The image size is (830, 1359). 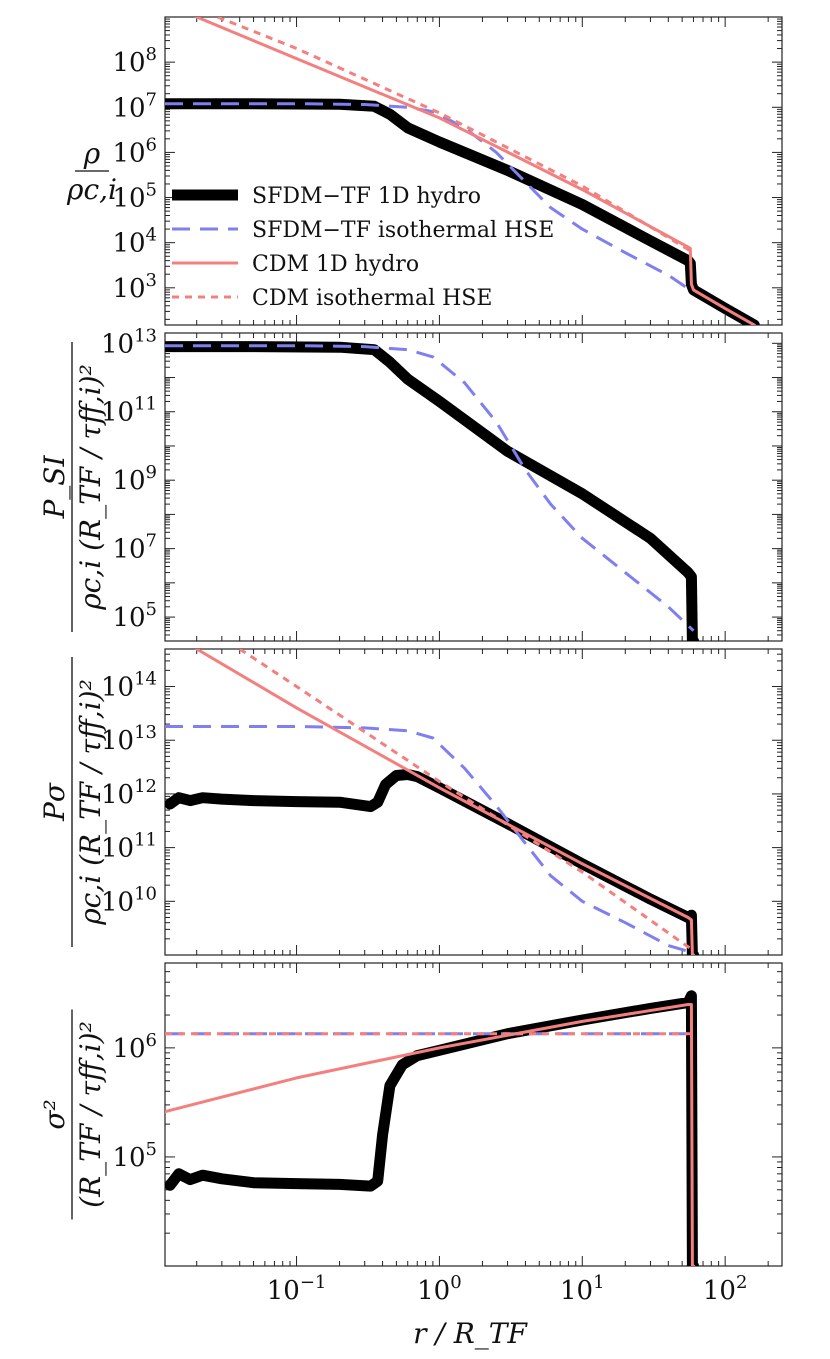 I want to click on y-label-numerator: ρ, so click(x=92, y=153).